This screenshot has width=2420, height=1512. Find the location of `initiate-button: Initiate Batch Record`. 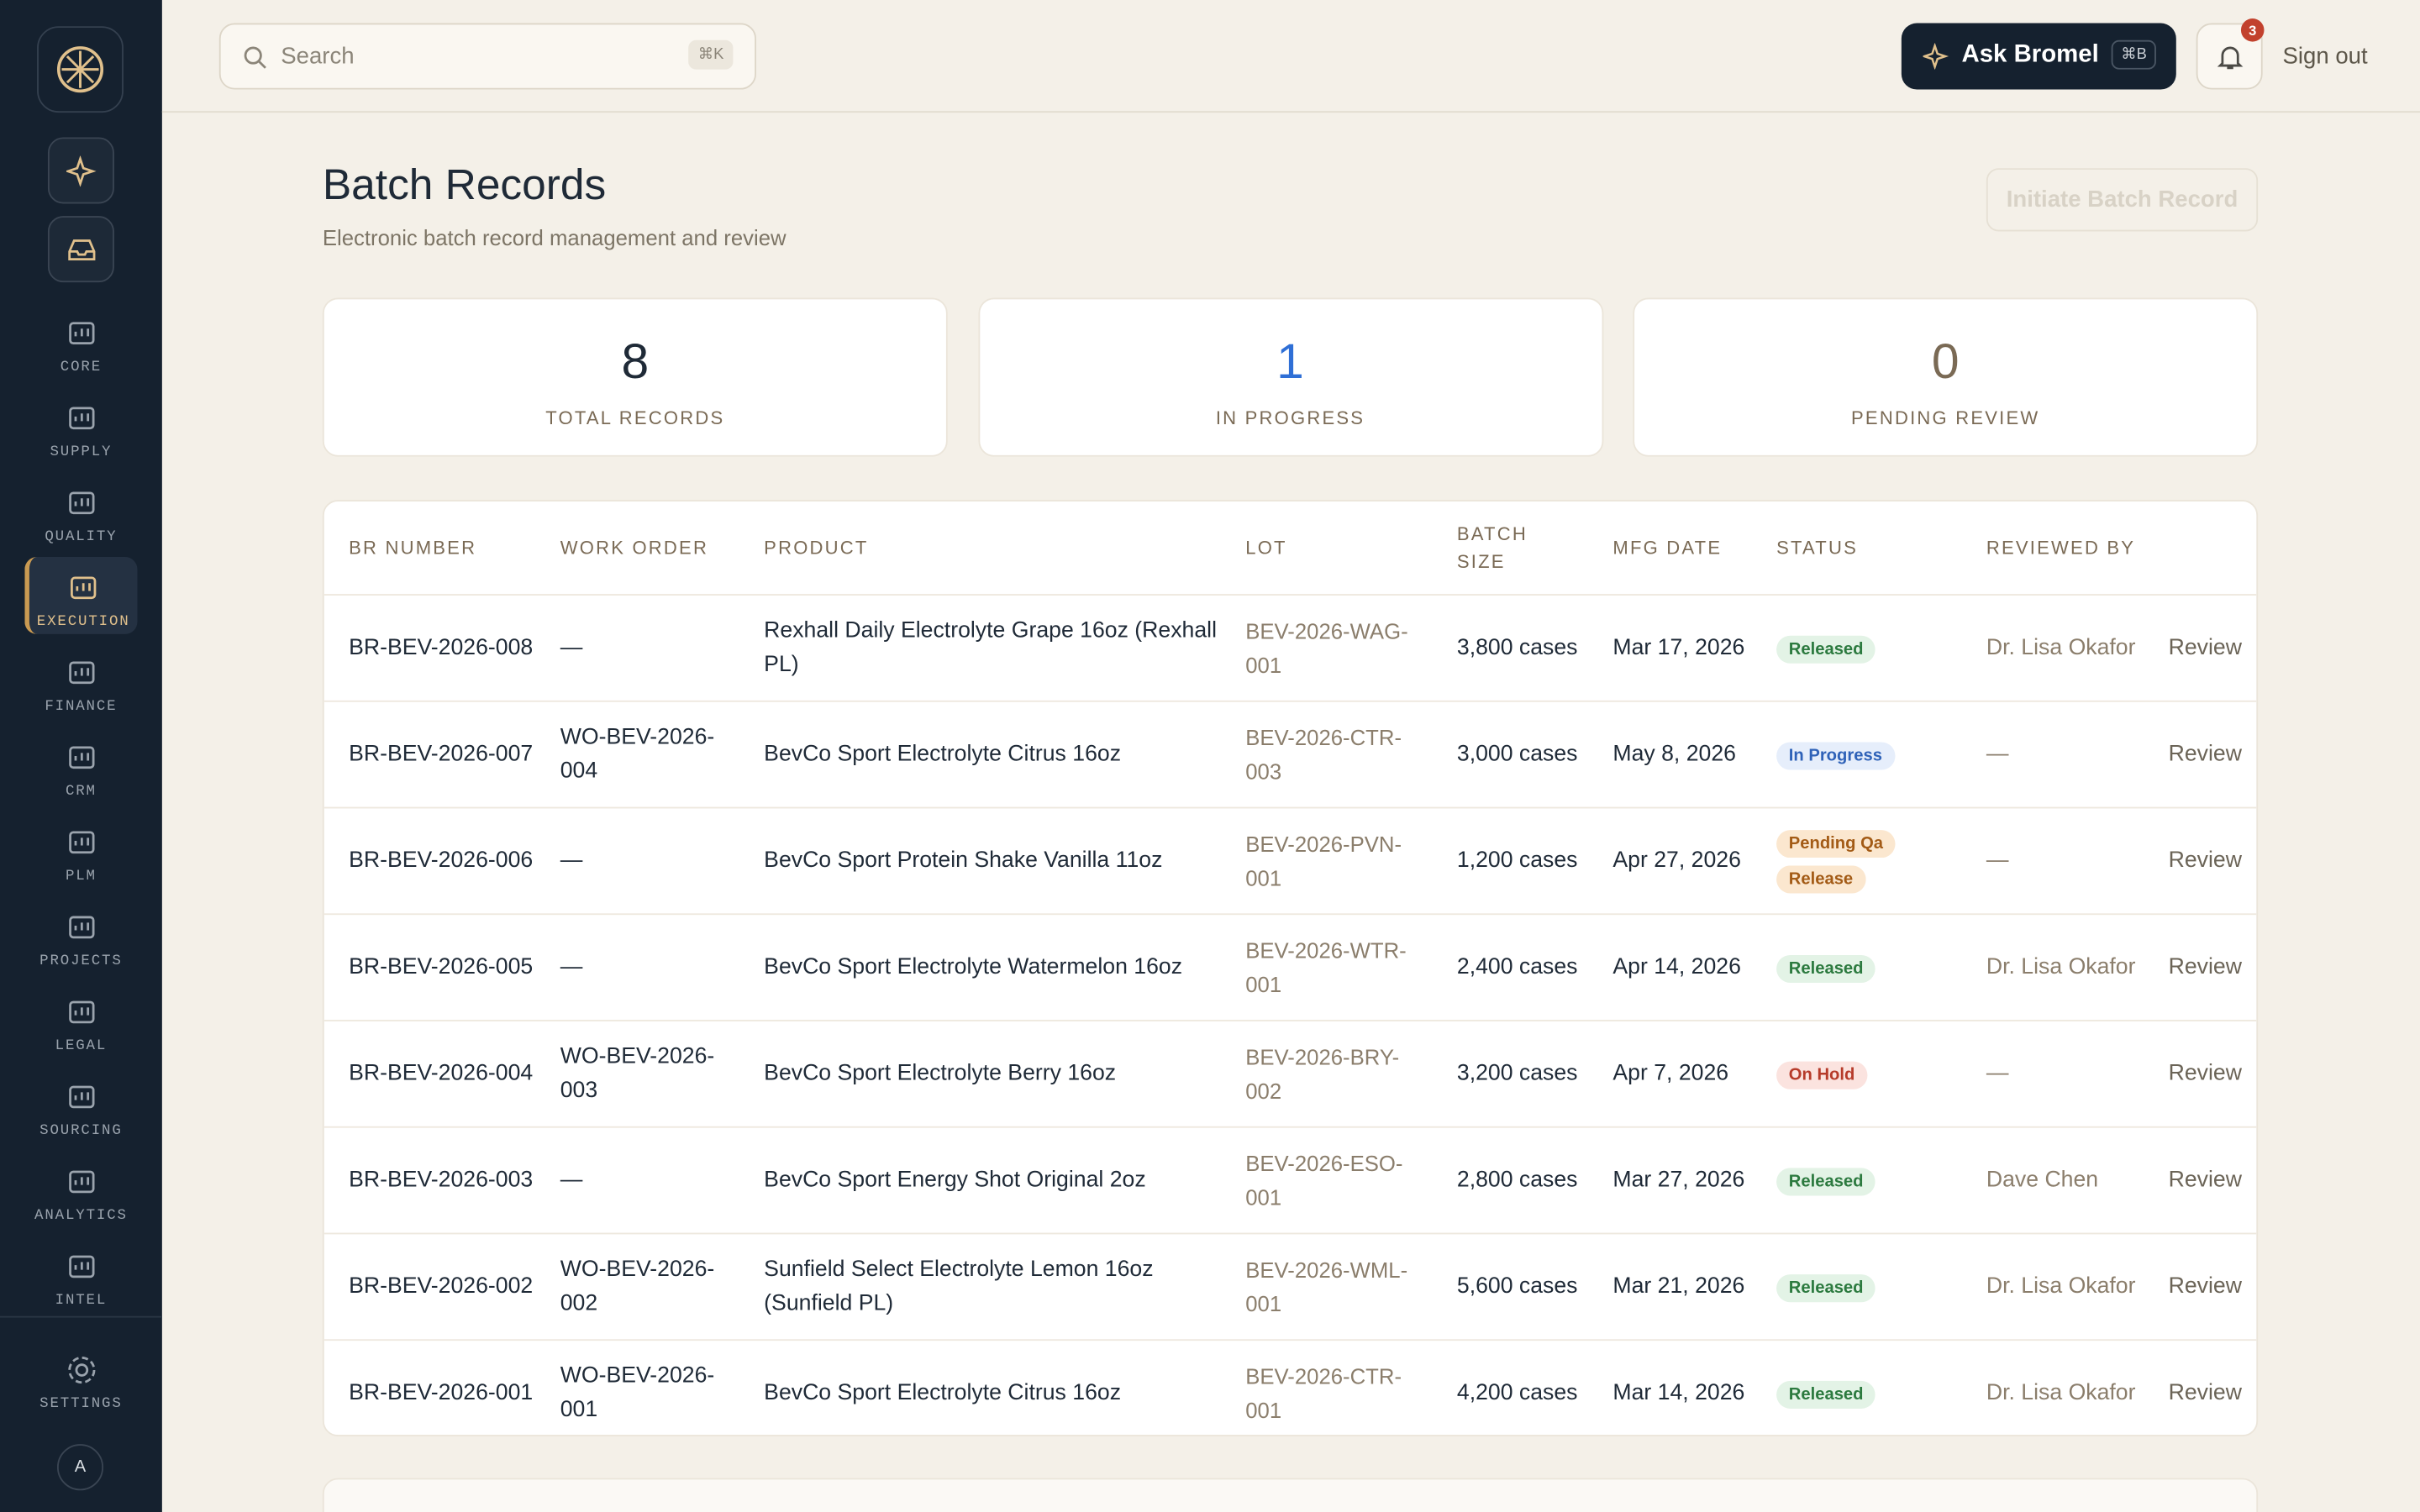

initiate-button: Initiate Batch Record is located at coordinates (2122, 200).